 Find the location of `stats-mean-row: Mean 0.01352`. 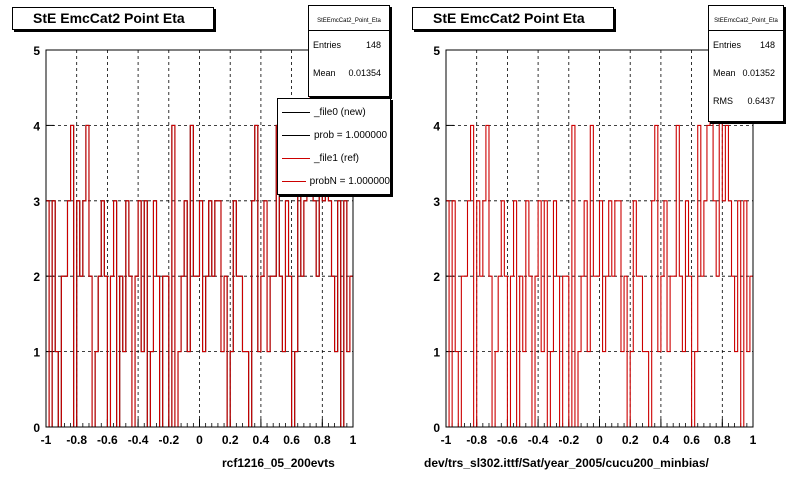

stats-mean-row: Mean 0.01352 is located at coordinates (746, 73).